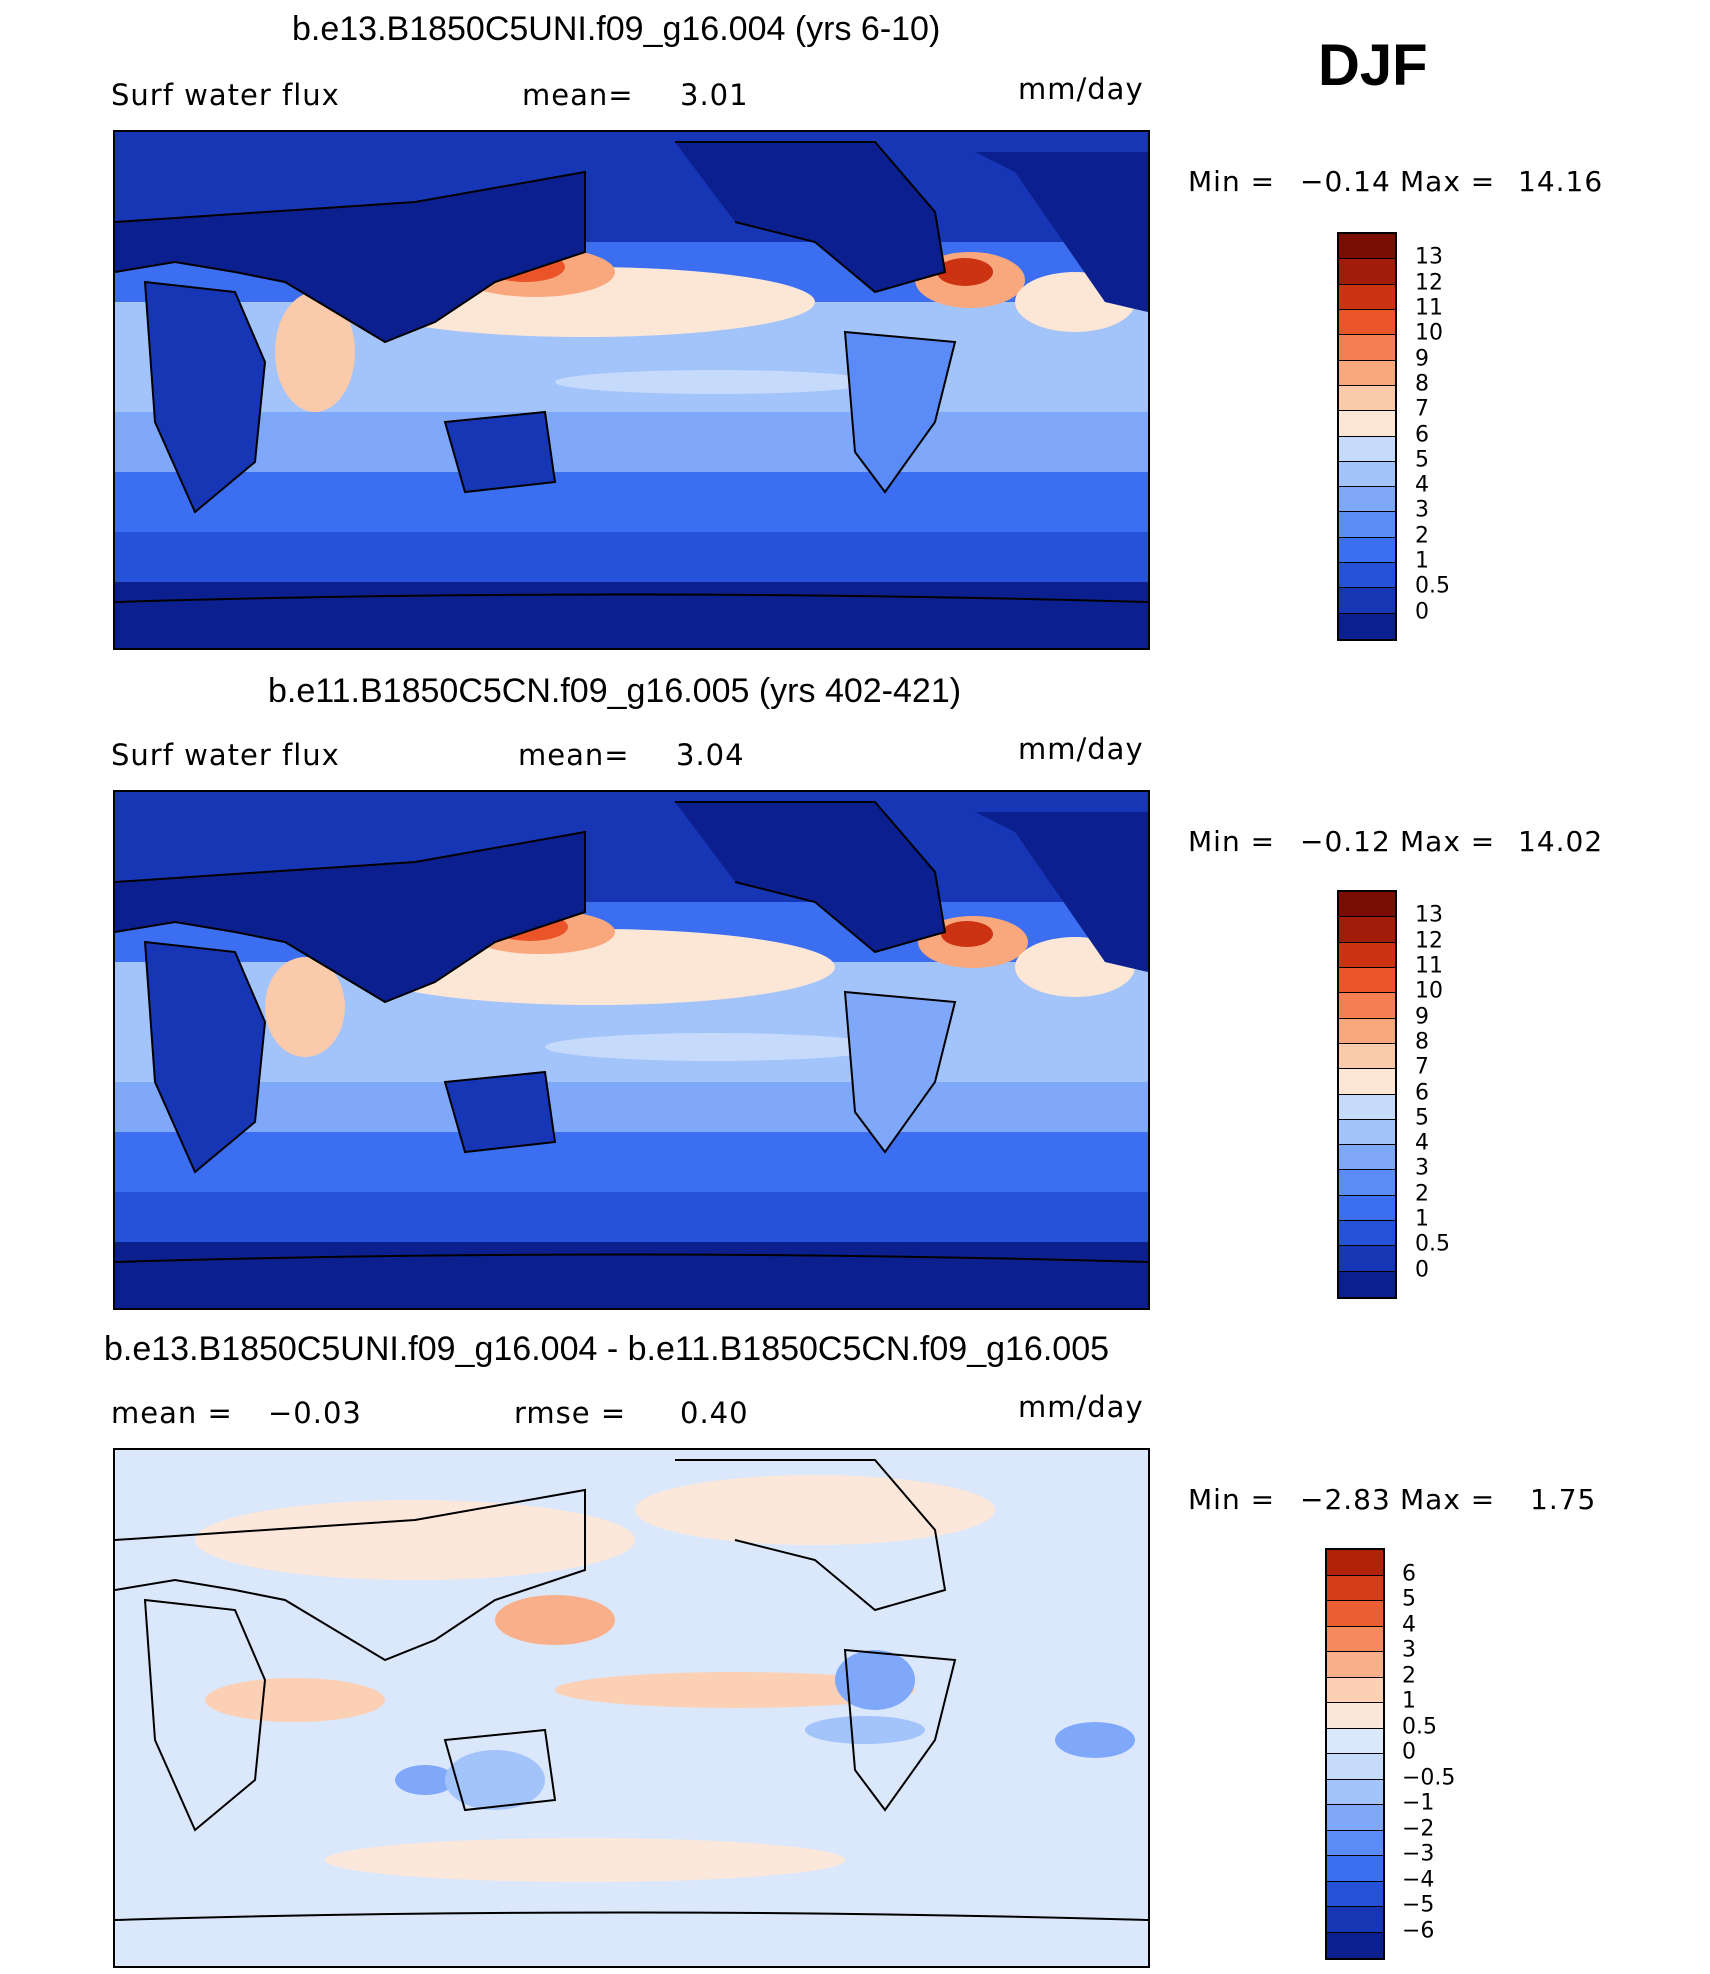 The height and width of the screenshot is (1974, 1710). I want to click on colorbar-tick-label: 9, so click(1422, 1017).